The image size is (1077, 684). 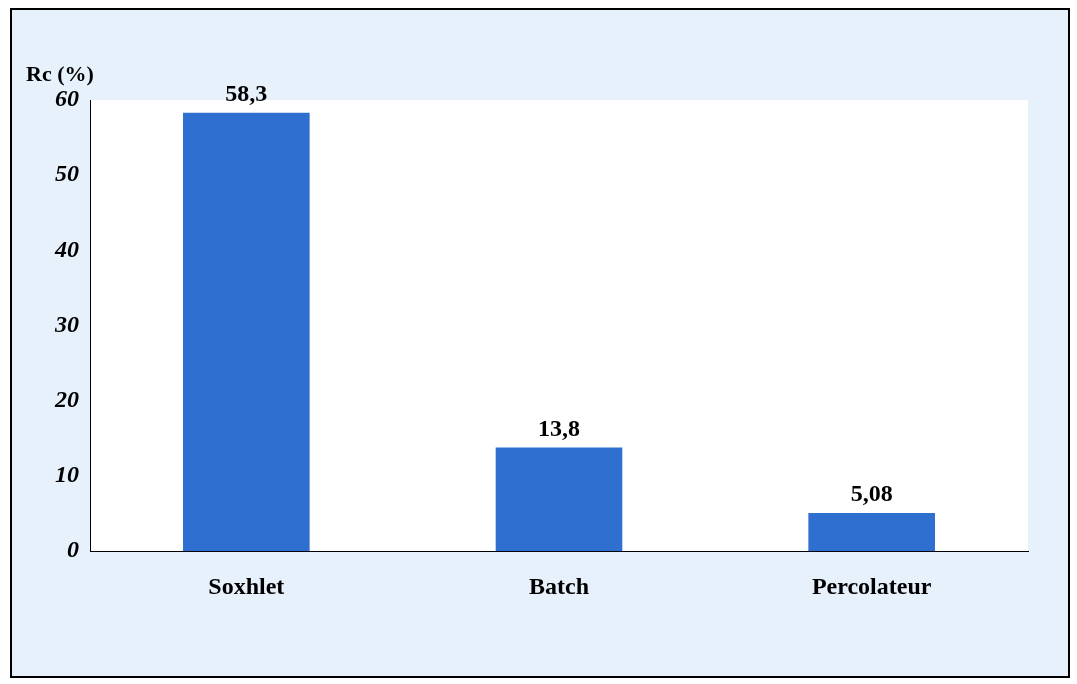 What do you see at coordinates (246, 92) in the screenshot?
I see `data-label: 58,3` at bounding box center [246, 92].